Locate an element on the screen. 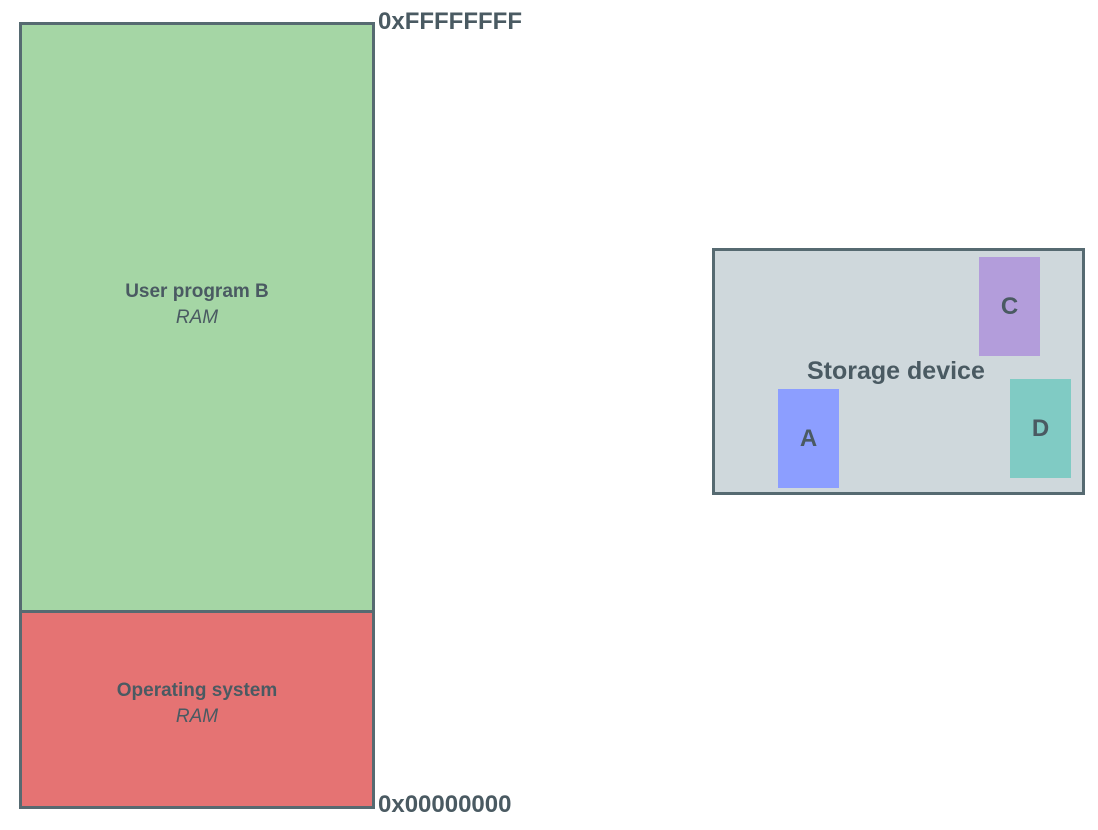 The image size is (1098, 830). storage-block-c: C is located at coordinates (1009, 306).